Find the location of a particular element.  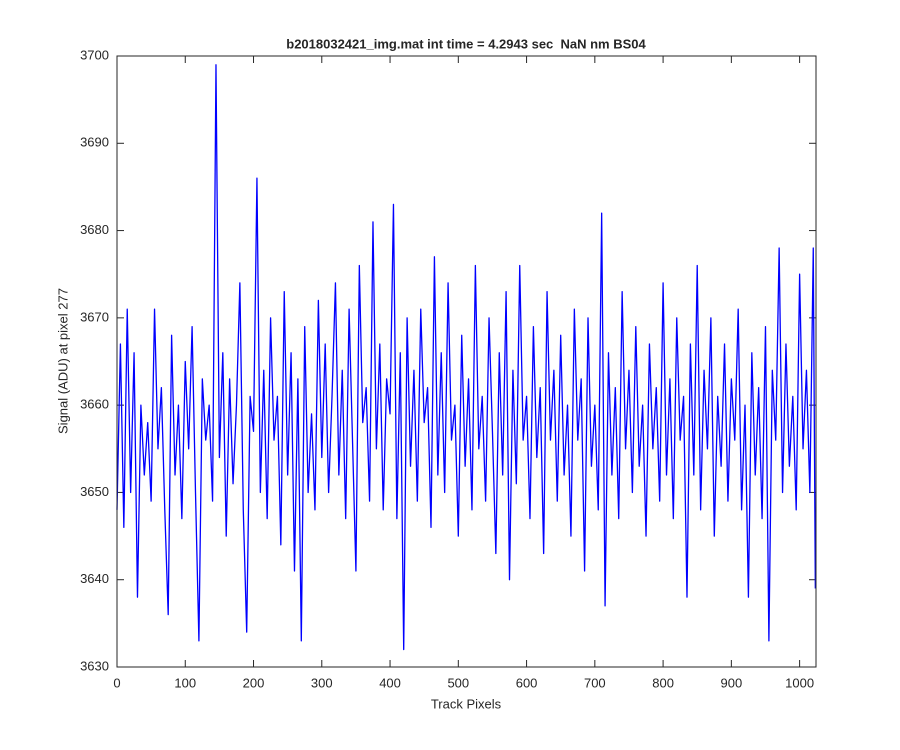

y-tick-label: 3700 is located at coordinates (94, 54).